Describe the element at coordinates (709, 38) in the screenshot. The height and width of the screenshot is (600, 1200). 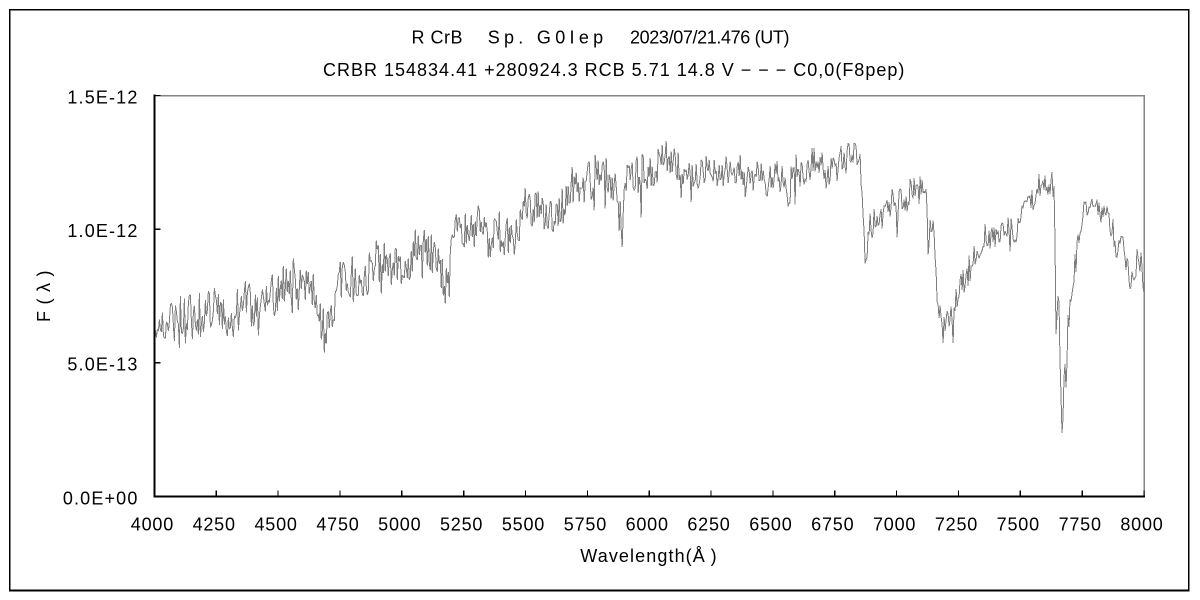
I see `svg-text: 2023/07/21.476 (UT)` at that location.